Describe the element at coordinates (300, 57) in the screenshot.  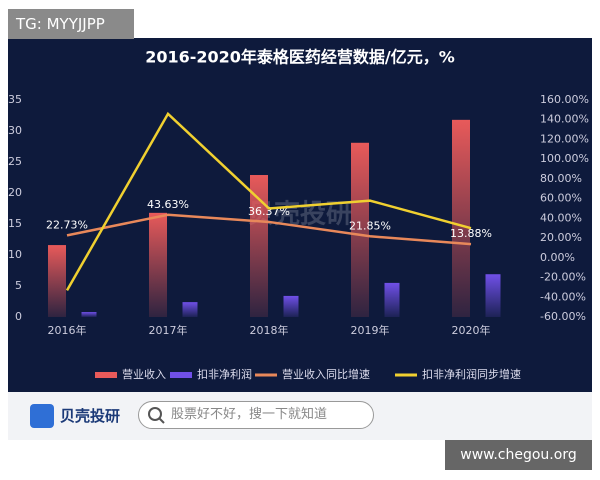
I see `chart-title: 2016-2020年泰格医药经营数据/亿元，%` at that location.